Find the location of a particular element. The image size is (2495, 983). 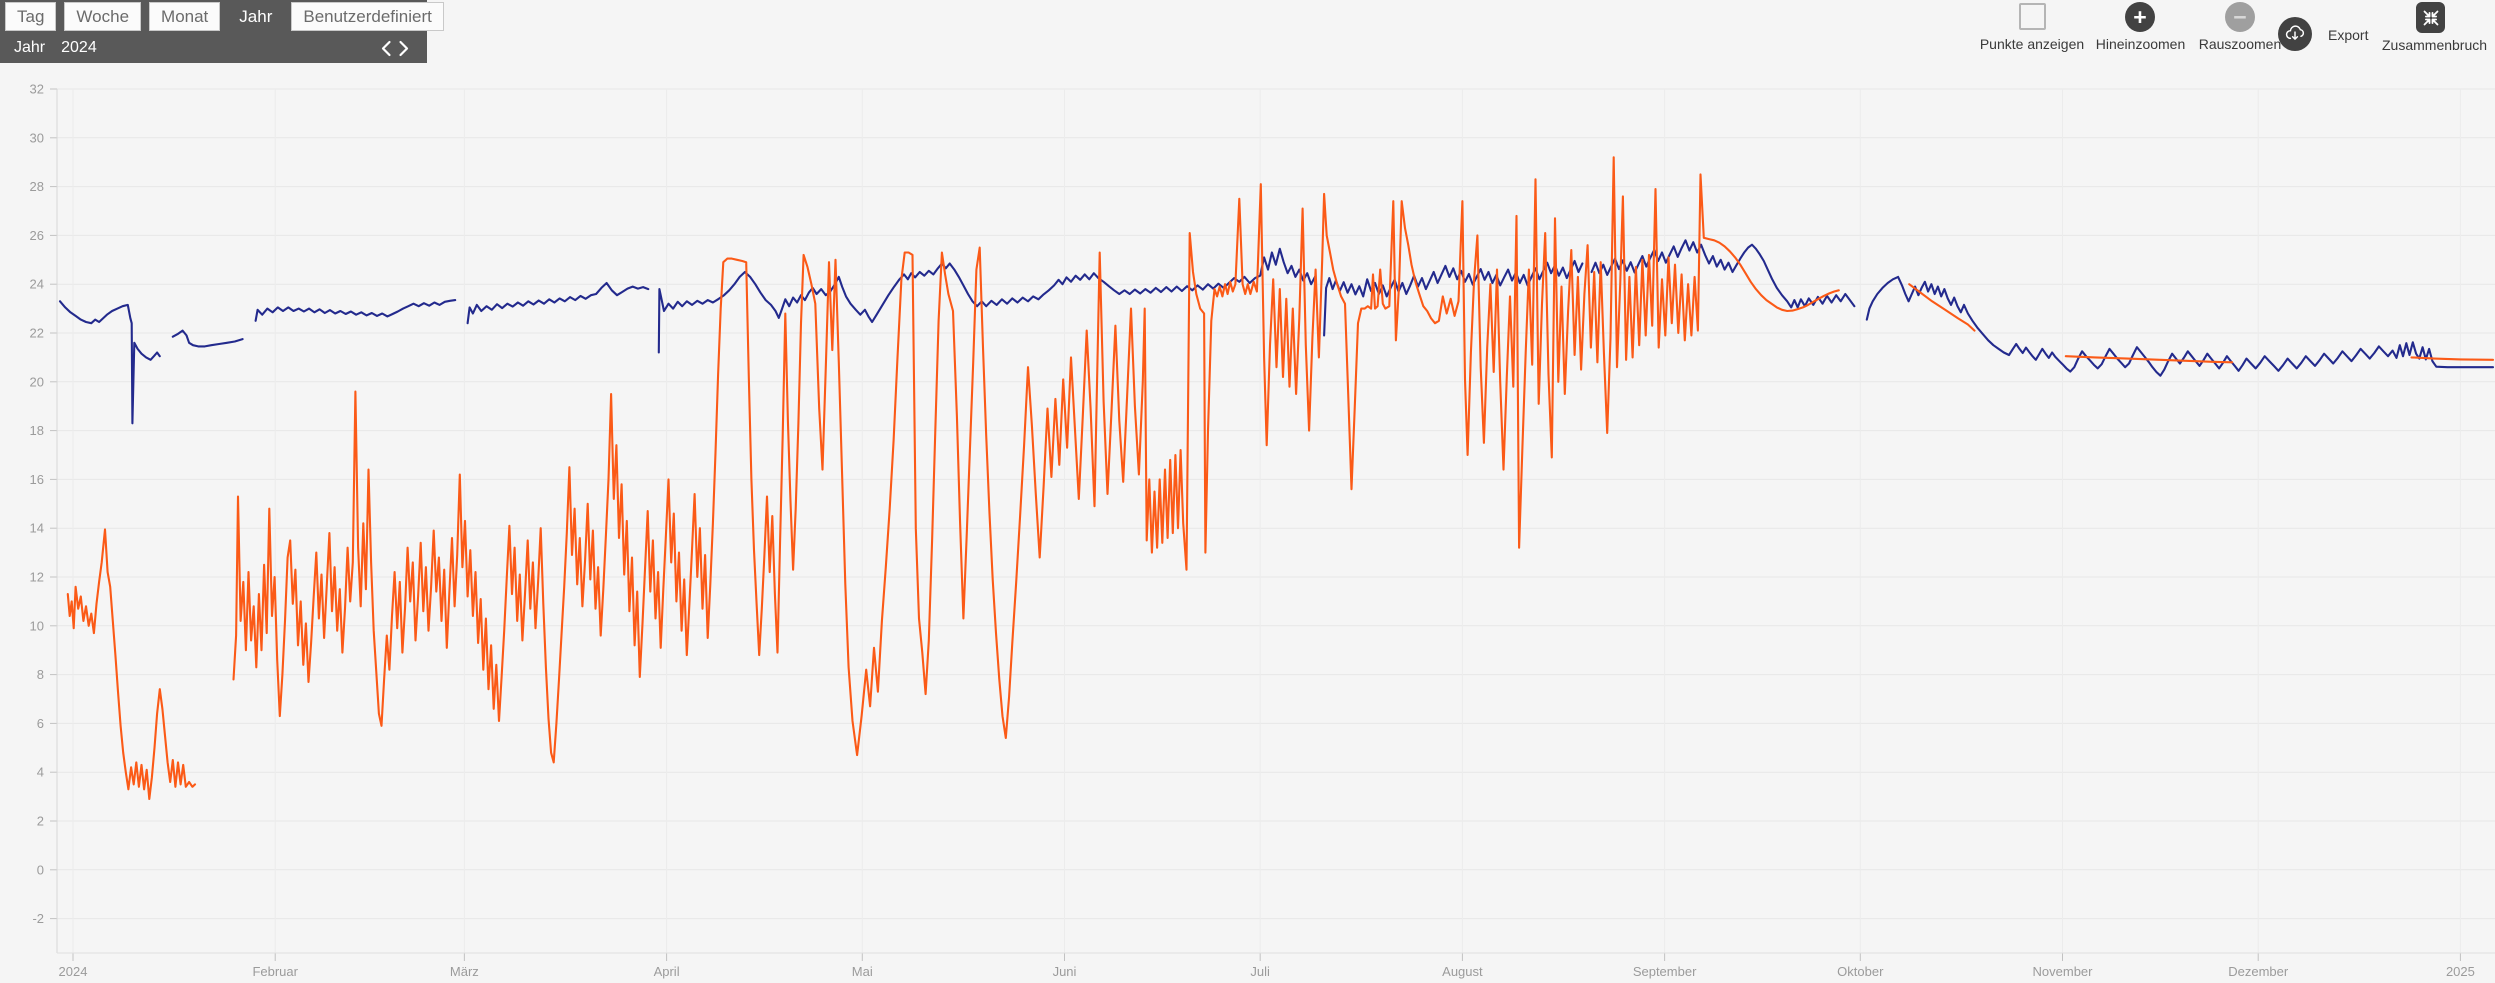

x-tick-label: August is located at coordinates (1462, 971).